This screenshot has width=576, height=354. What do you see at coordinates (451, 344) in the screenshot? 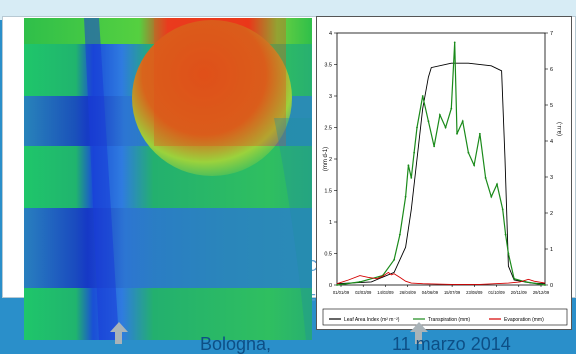
I see `footer-date: 11 marzo 2014` at bounding box center [451, 344].